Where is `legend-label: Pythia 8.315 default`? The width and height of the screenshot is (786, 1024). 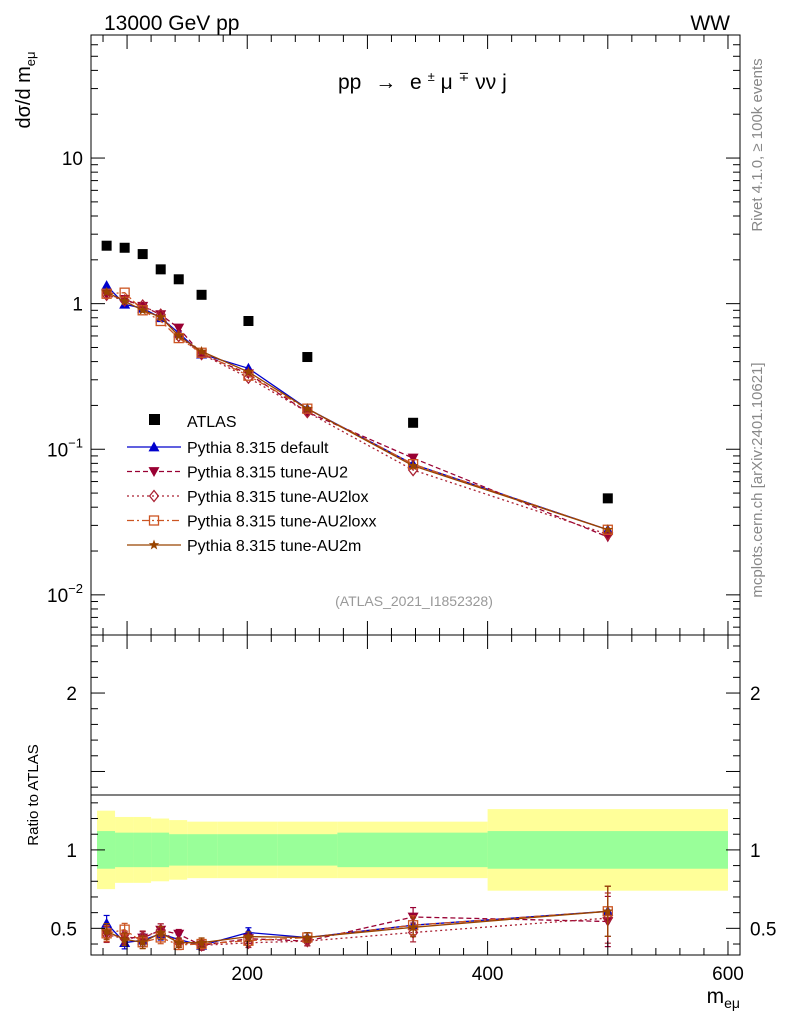 legend-label: Pythia 8.315 default is located at coordinates (258, 448).